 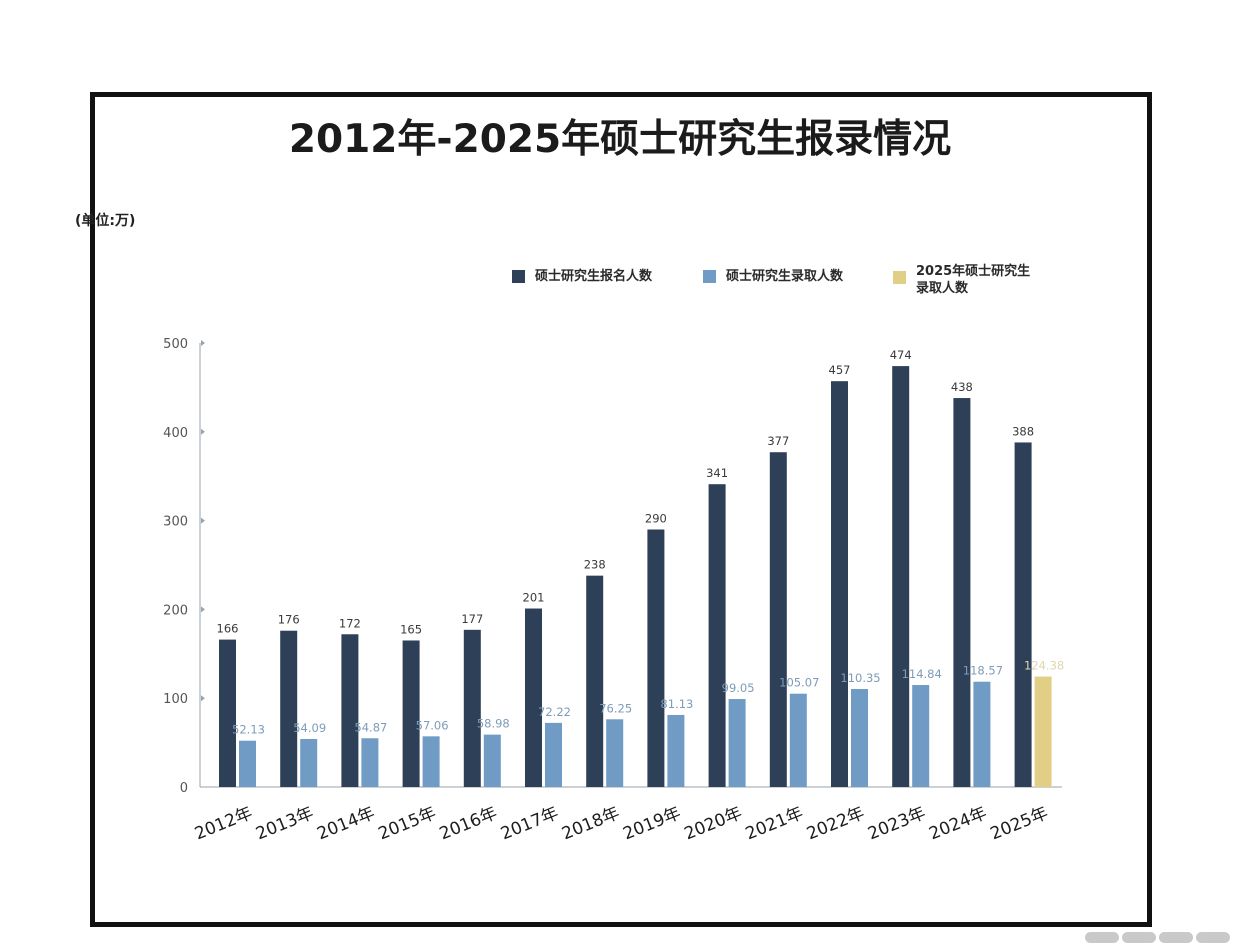 I want to click on data-label-applicants: 165, so click(x=411, y=629).